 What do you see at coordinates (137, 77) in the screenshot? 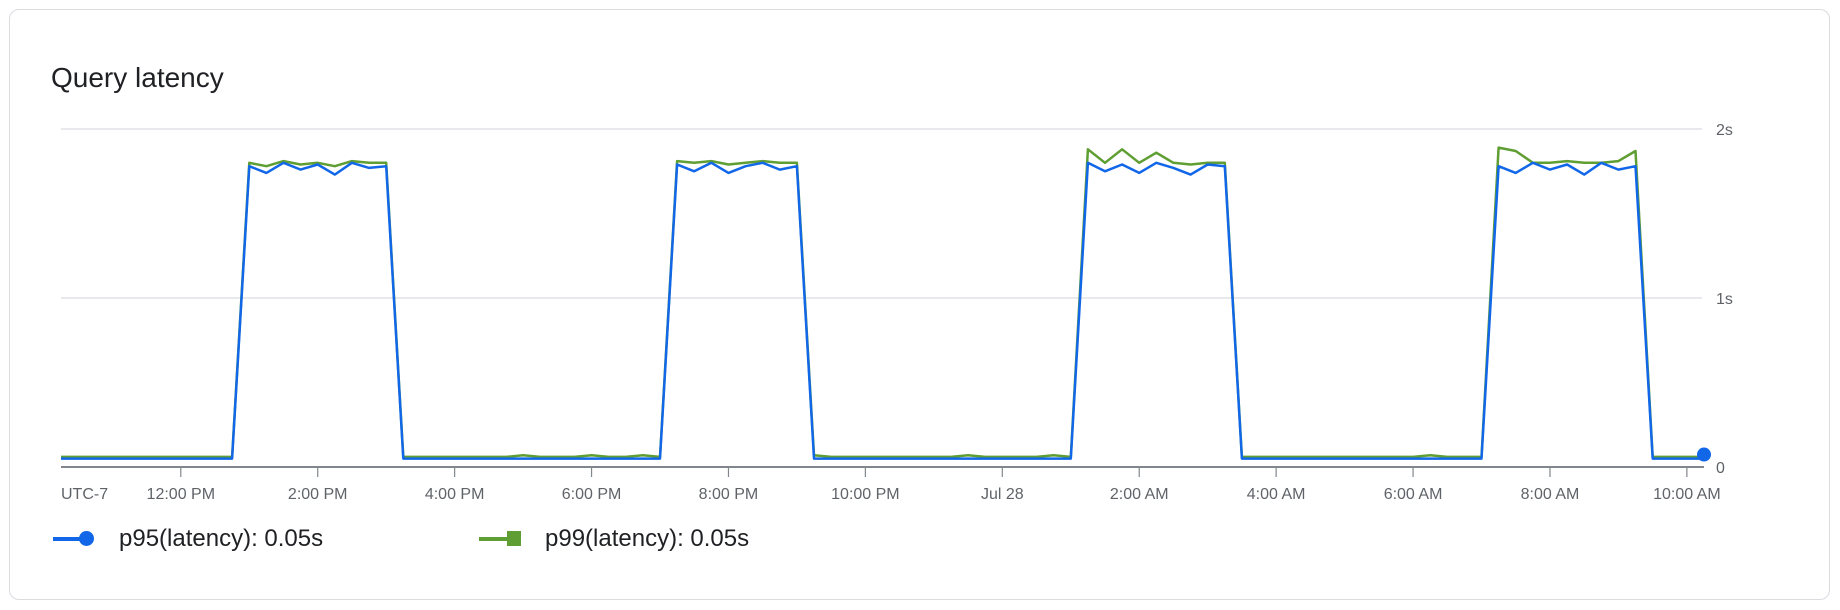
I see `chart-title: Query latency` at bounding box center [137, 77].